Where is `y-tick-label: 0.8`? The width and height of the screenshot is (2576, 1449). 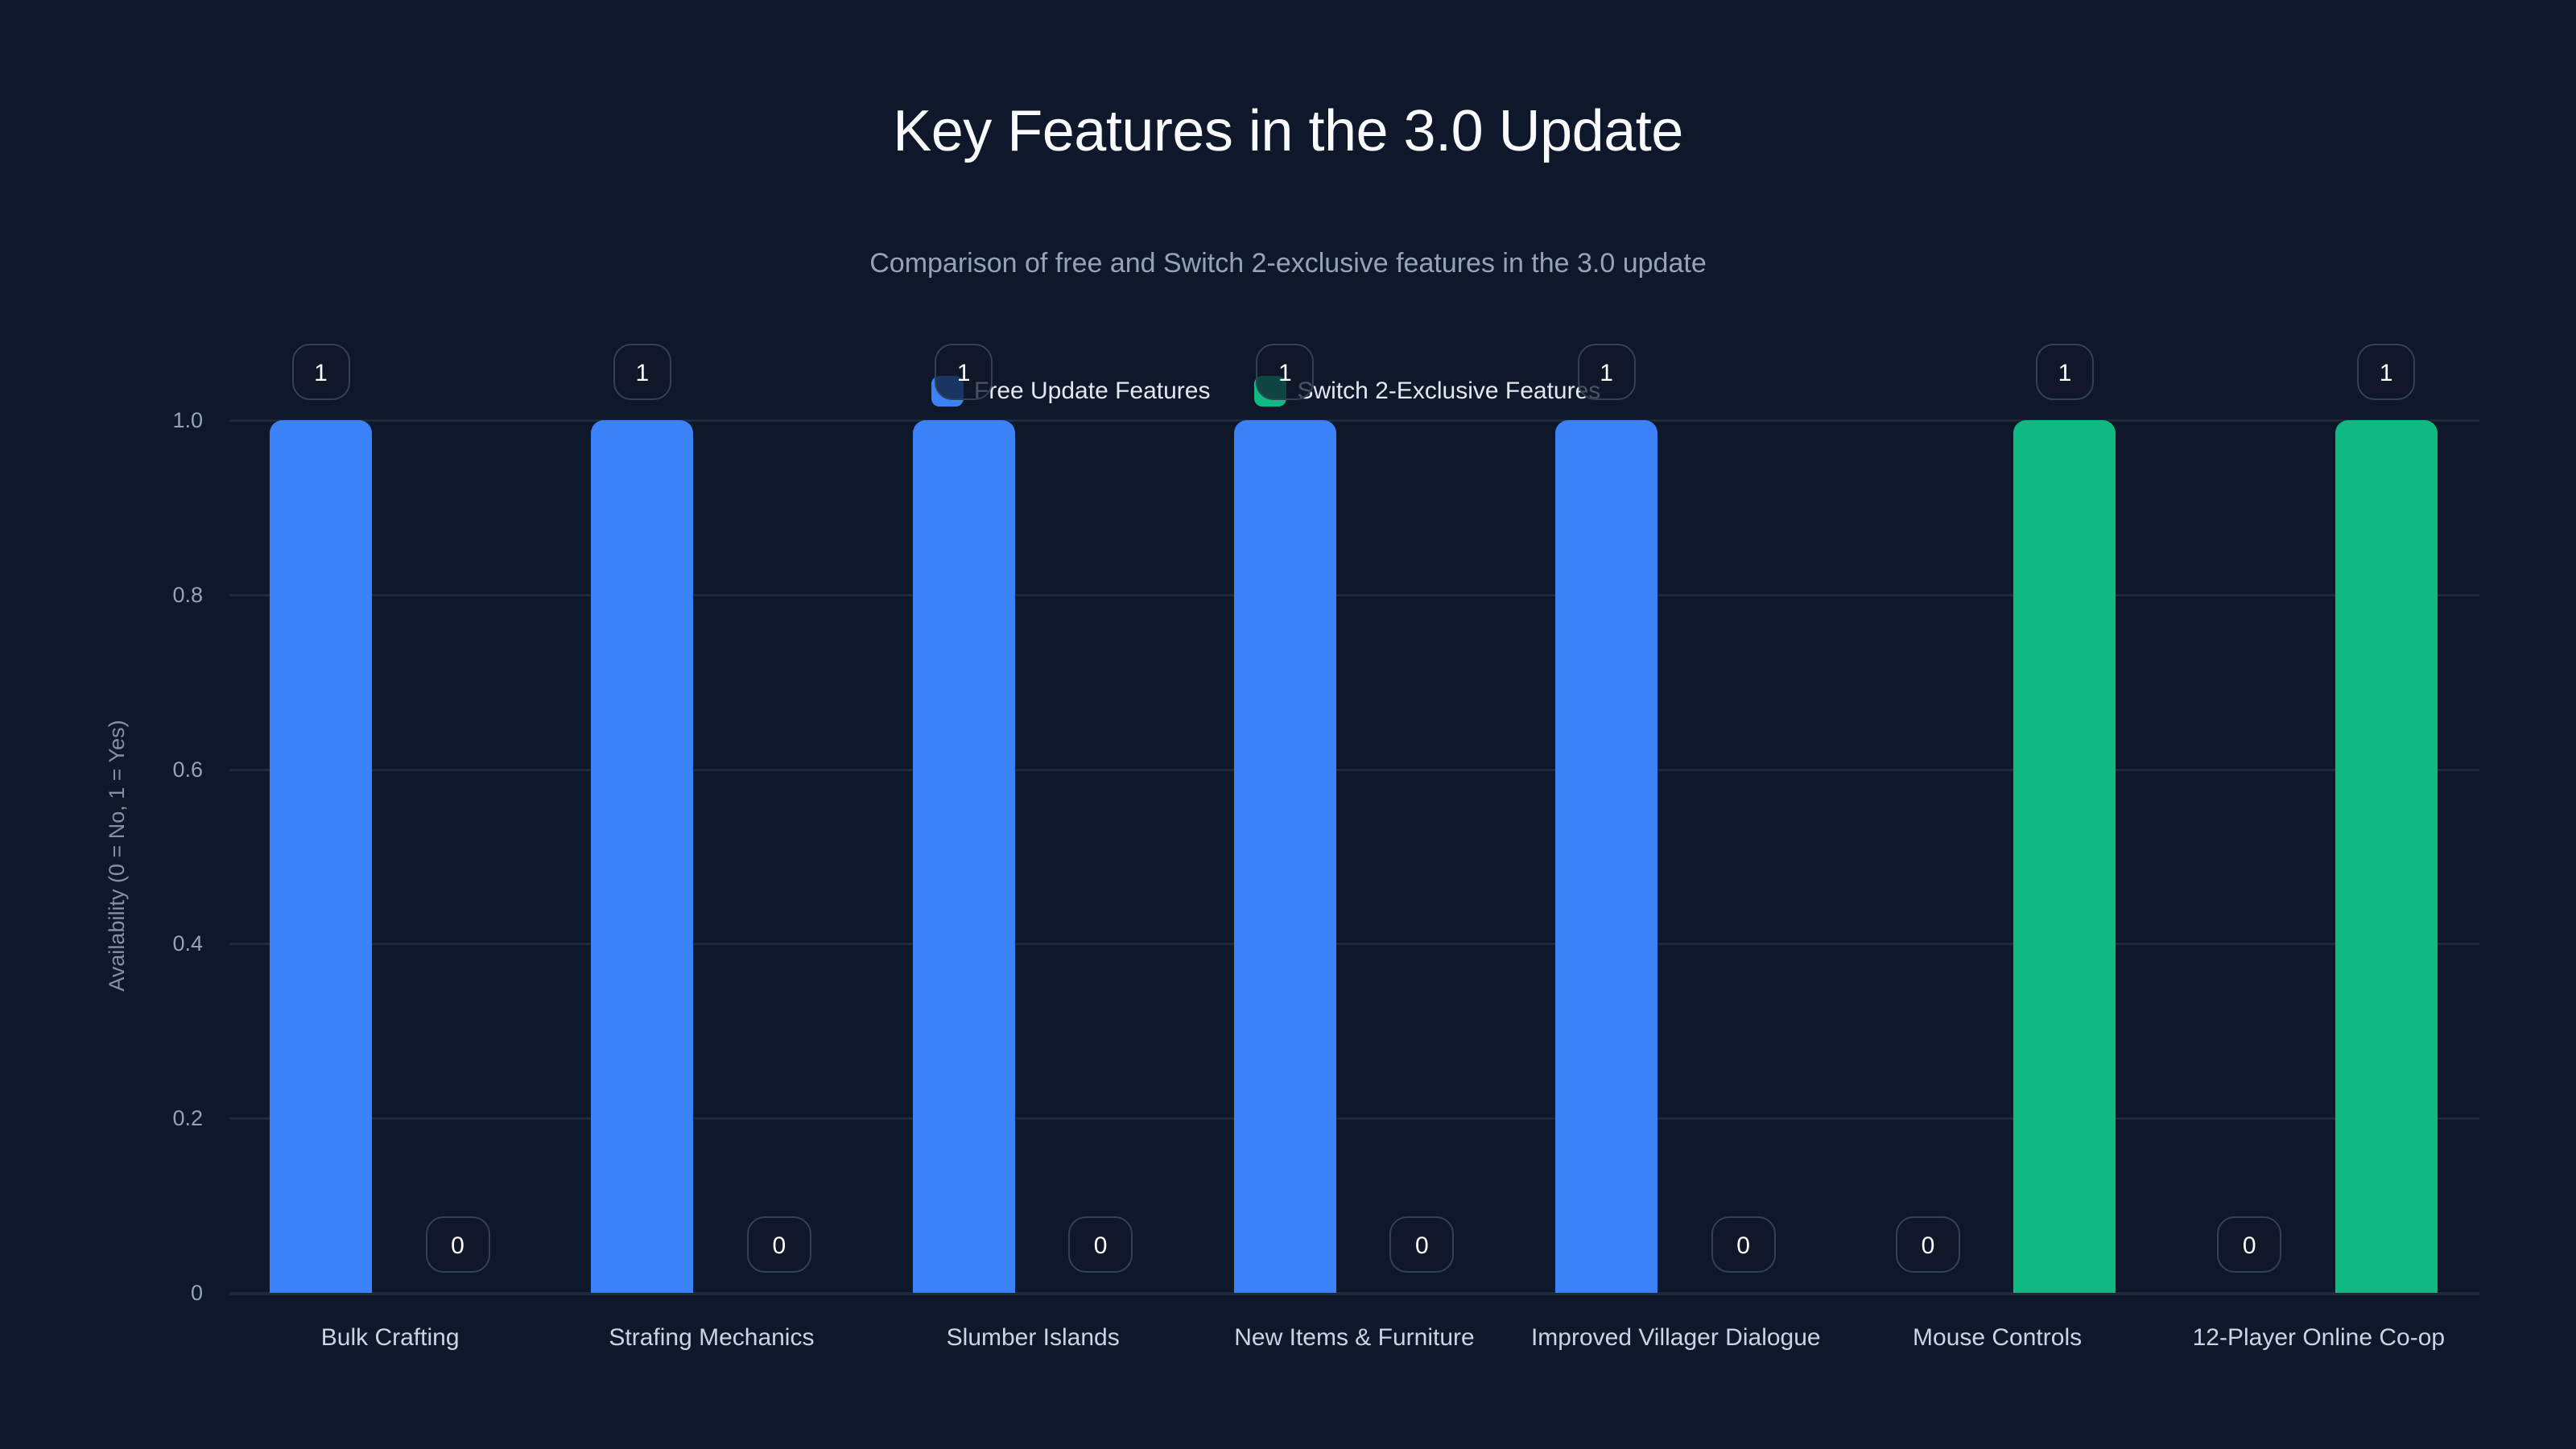
y-tick-label: 0.8 is located at coordinates (187, 594).